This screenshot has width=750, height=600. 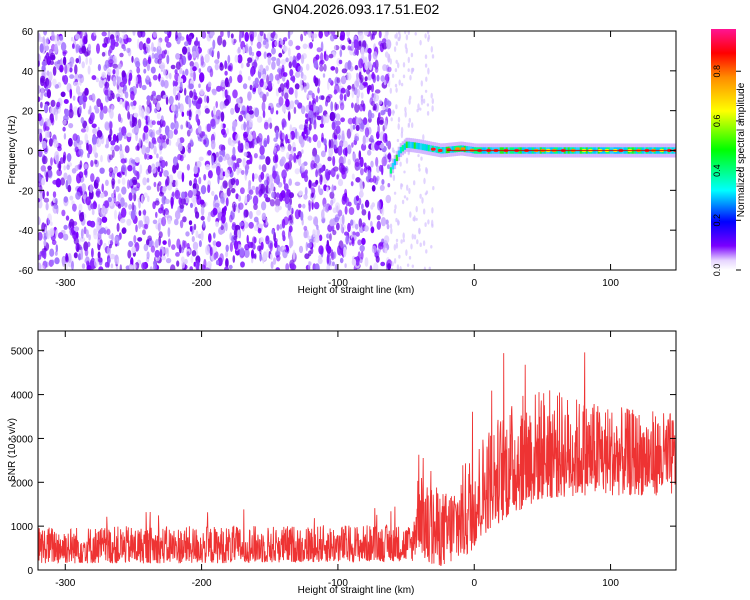 What do you see at coordinates (338, 283) in the screenshot?
I see `spectrogram-xtick-label: -100` at bounding box center [338, 283].